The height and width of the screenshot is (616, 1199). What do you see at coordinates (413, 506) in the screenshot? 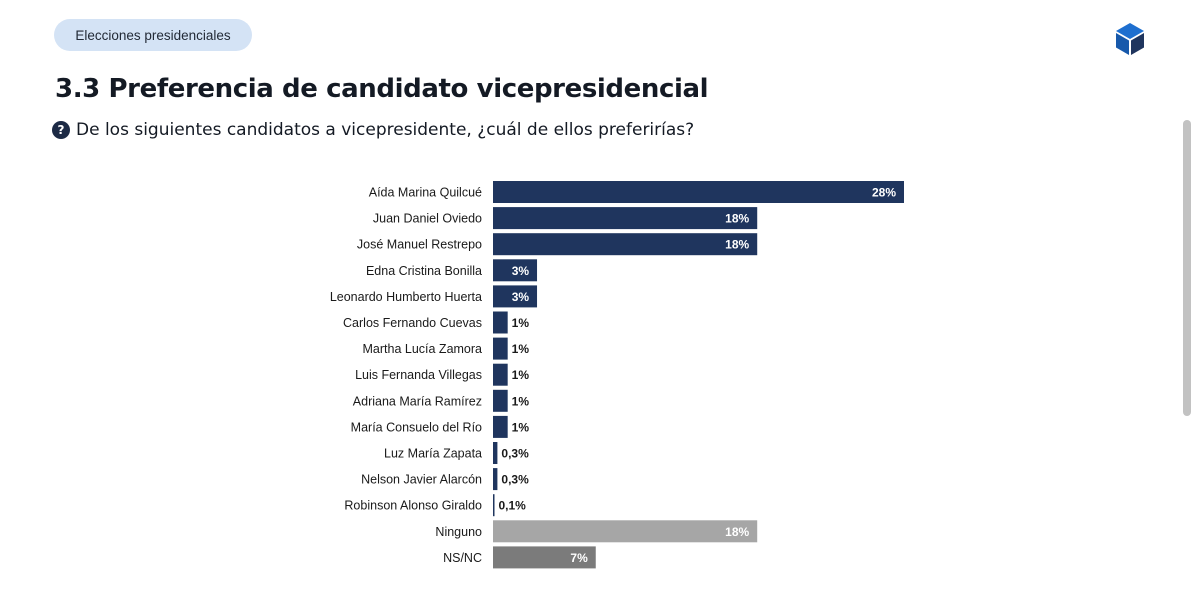
I see `category-label: Robinson Alonso Giraldo` at bounding box center [413, 506].